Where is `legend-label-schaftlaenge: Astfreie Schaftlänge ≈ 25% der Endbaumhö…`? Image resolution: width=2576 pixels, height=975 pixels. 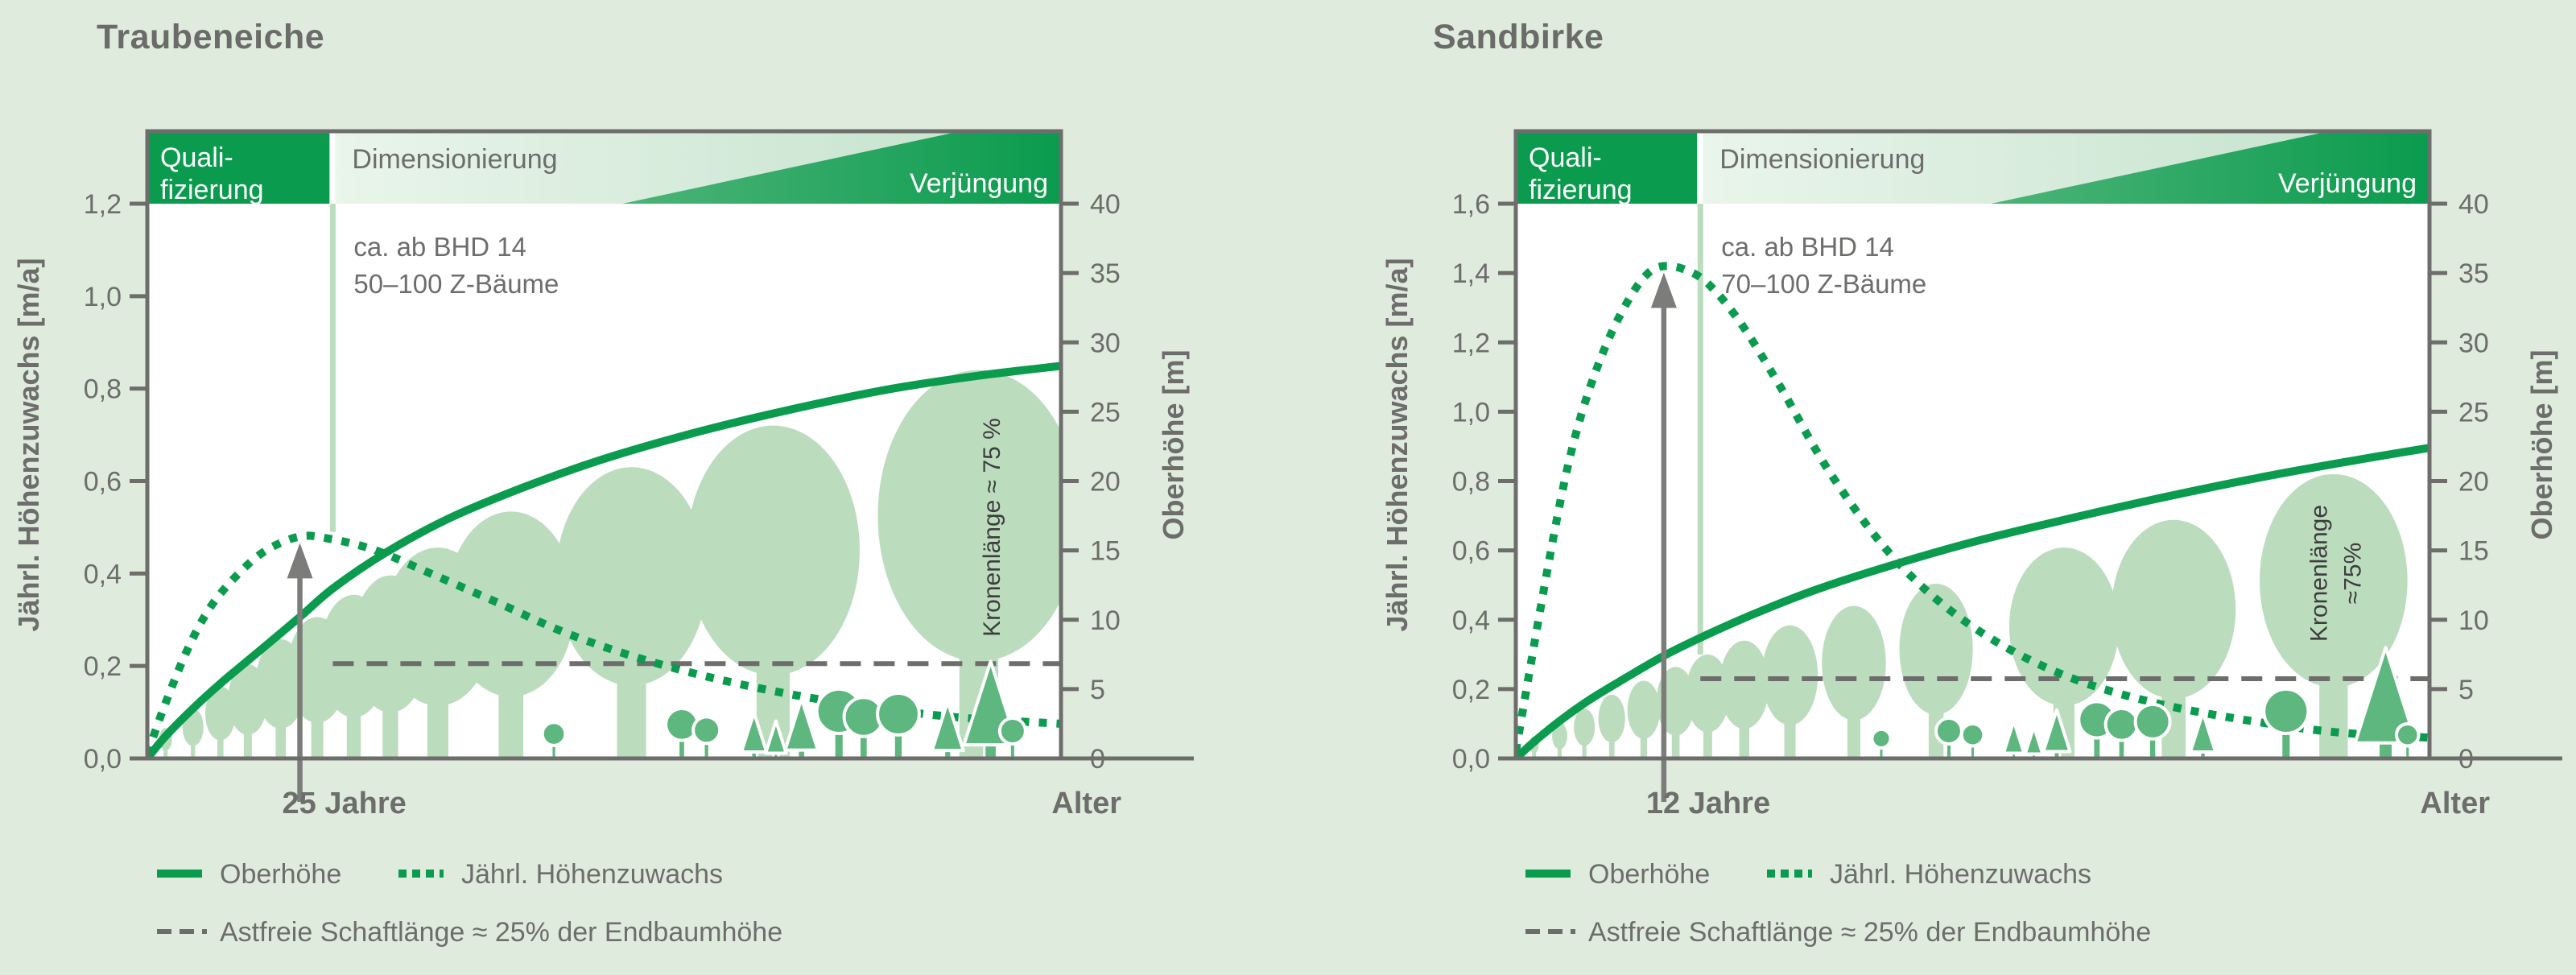
legend-label-schaftlaenge: Astfreie Schaftlänge ≈ 25% der Endbaumhö… is located at coordinates (1869, 933).